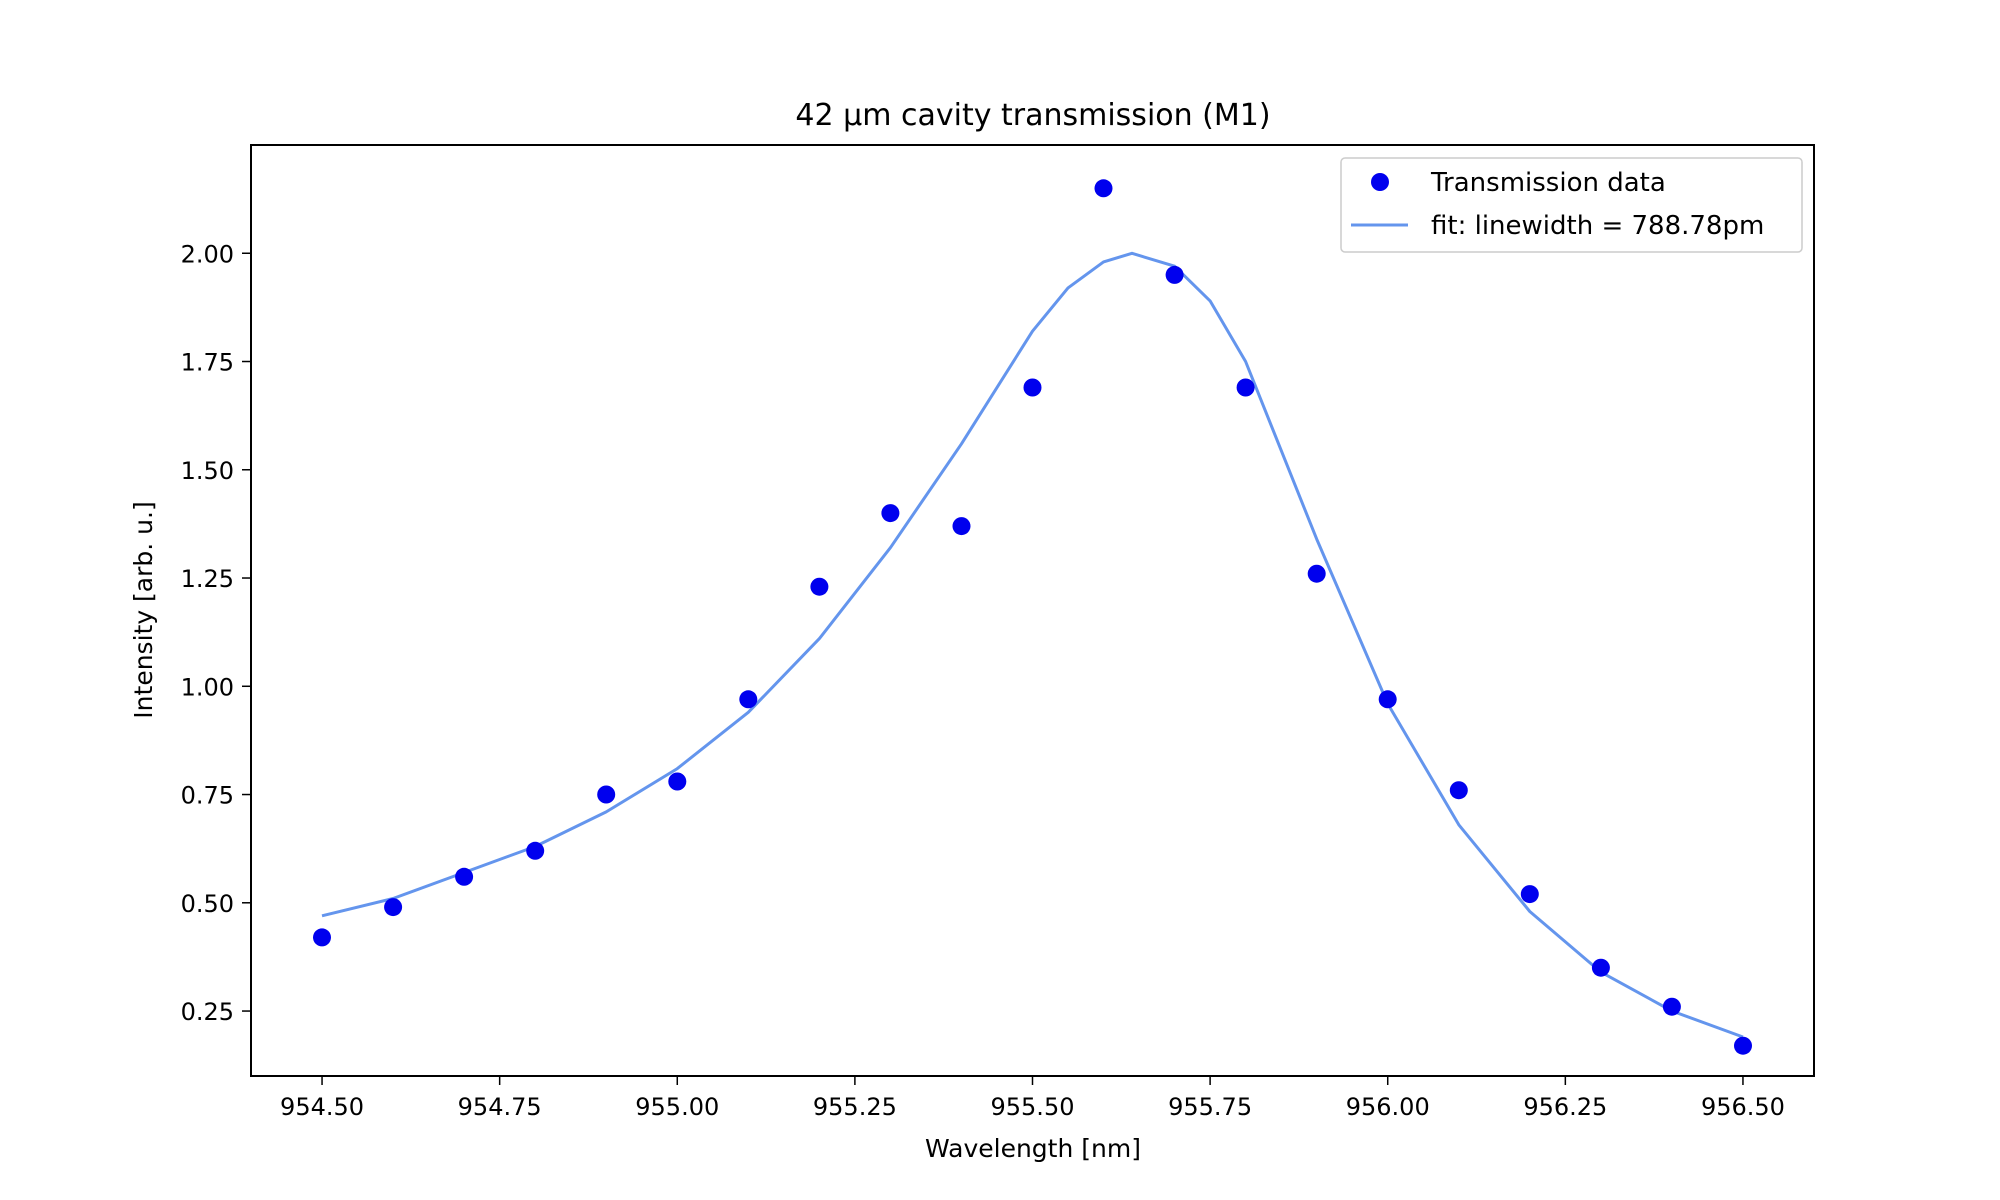 This screenshot has height=1200, width=2000. Describe the element at coordinates (1565, 1107) in the screenshot. I see `x-tick-label: 956.25` at that location.